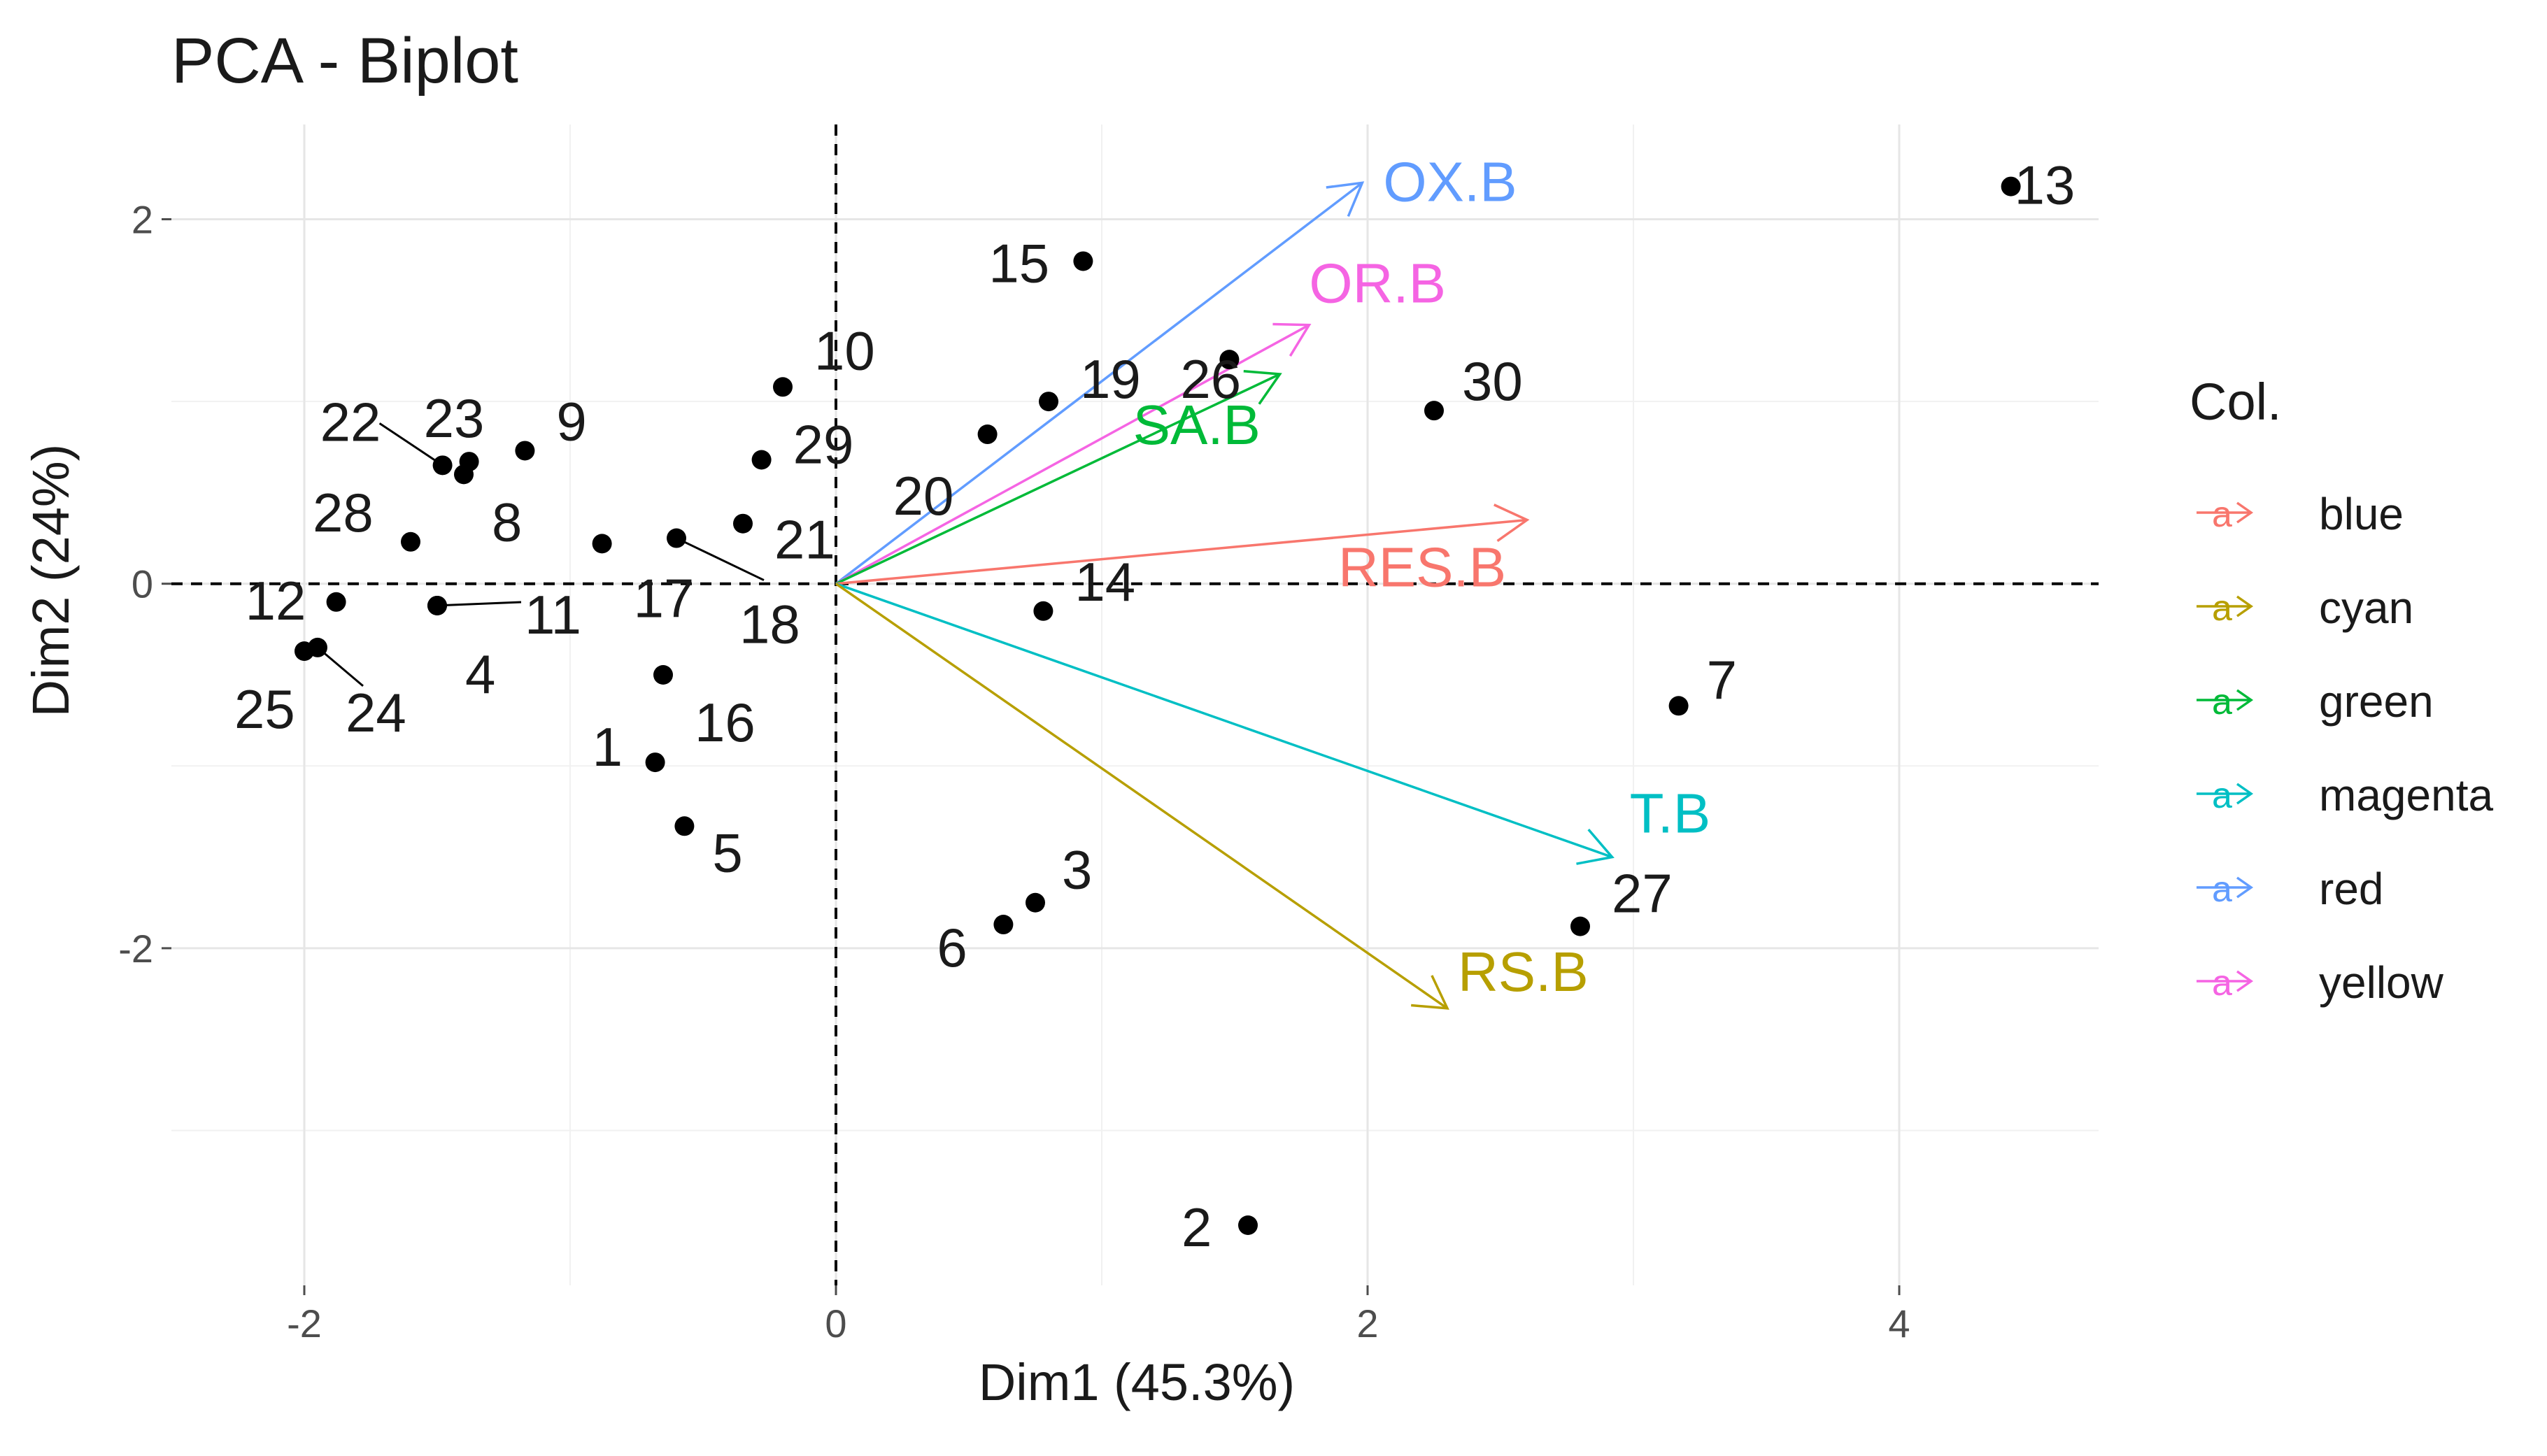 The width and height of the screenshot is (2547, 1456). Describe the element at coordinates (2236, 402) in the screenshot. I see `legend-title: Col.` at that location.